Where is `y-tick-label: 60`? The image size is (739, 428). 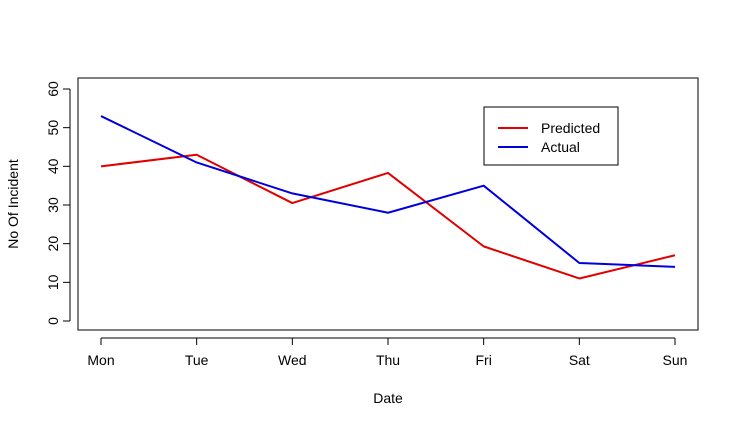
y-tick-label: 60 is located at coordinates (53, 89).